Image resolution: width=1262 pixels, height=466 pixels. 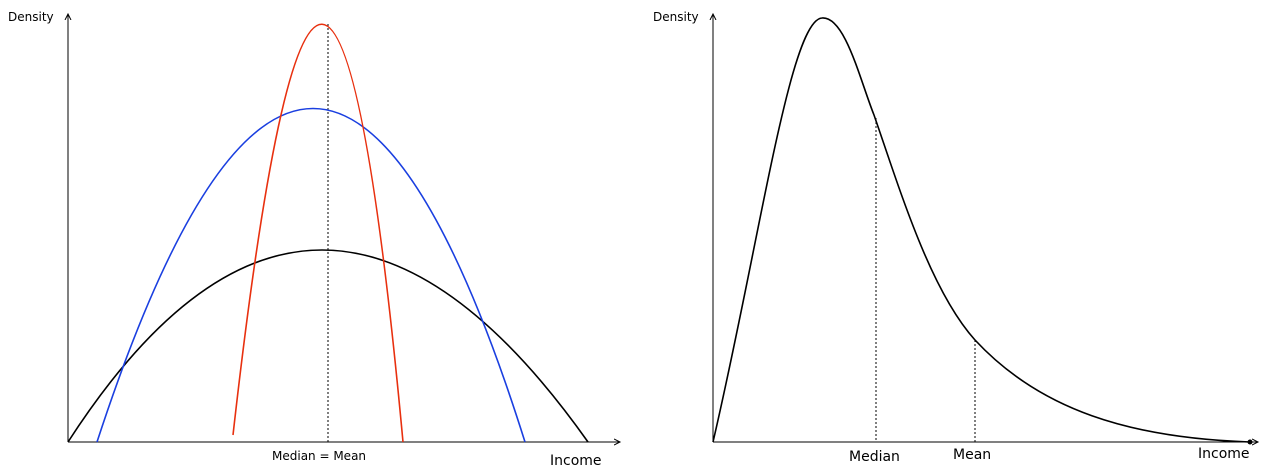 What do you see at coordinates (576, 459) in the screenshot?
I see `left-x-axis-label: Income` at bounding box center [576, 459].